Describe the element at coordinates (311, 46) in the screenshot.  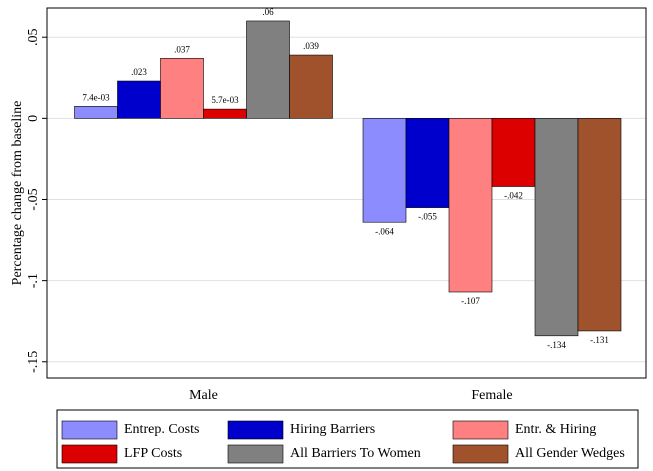
I see `value-label: .039` at that location.